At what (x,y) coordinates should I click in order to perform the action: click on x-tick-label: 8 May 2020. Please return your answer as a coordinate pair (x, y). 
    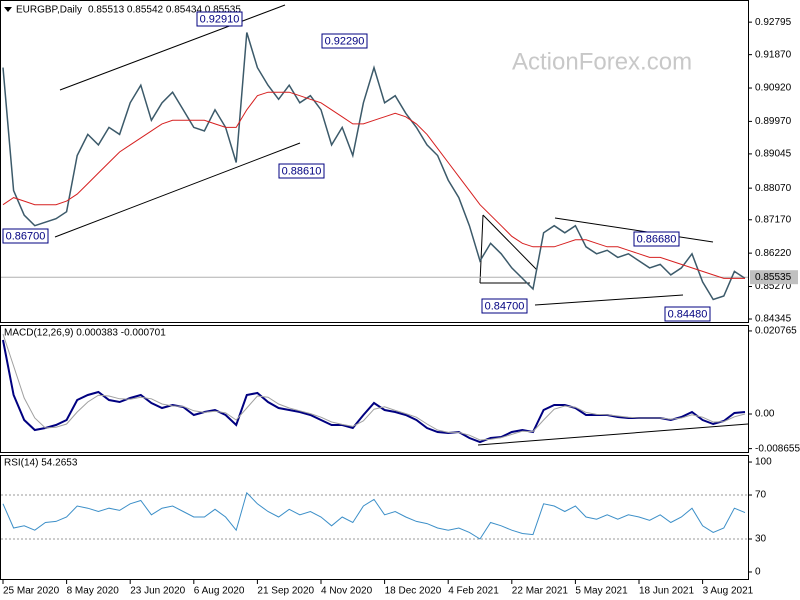
    Looking at the image, I should click on (93, 591).